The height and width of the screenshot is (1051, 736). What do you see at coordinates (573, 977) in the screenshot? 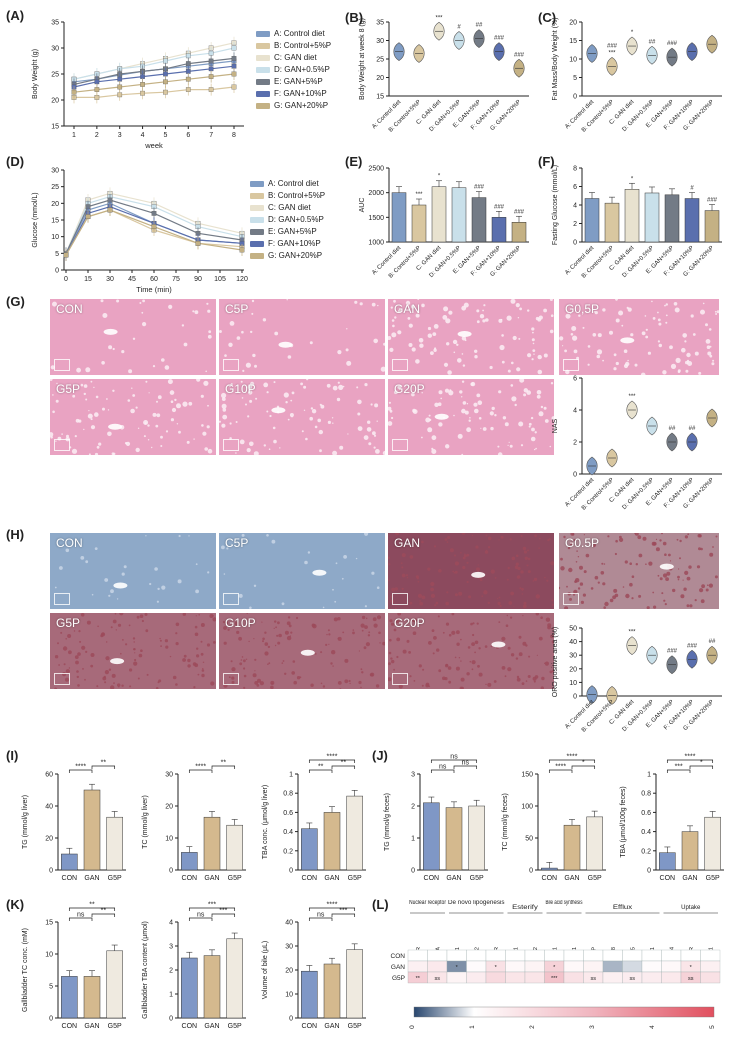
I see `heatmap-cell` at bounding box center [573, 977].